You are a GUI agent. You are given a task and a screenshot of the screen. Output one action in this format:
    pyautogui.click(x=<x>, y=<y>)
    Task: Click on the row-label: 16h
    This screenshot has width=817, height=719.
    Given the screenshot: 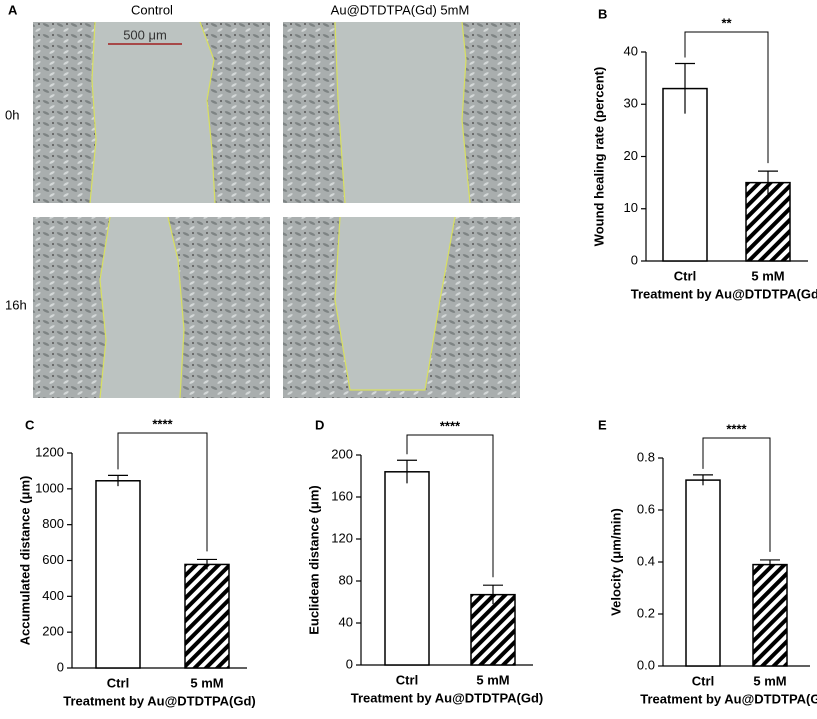 What is the action you would take?
    pyautogui.click(x=16, y=304)
    